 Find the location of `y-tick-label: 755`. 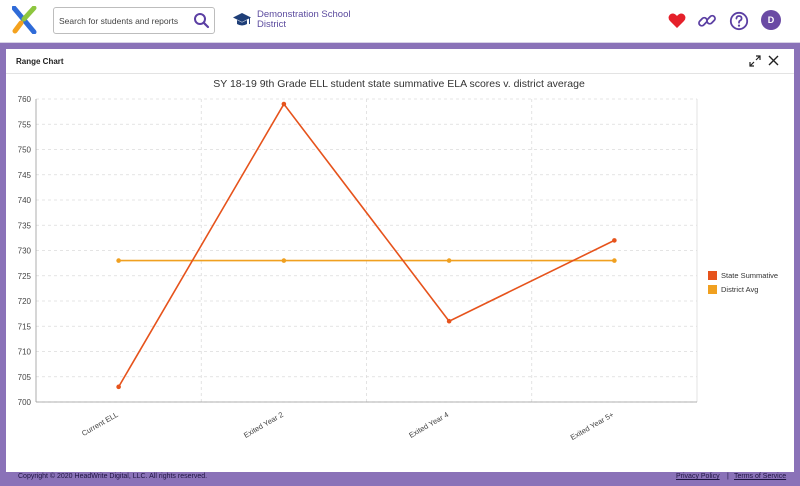

y-tick-label: 755 is located at coordinates (25, 124).